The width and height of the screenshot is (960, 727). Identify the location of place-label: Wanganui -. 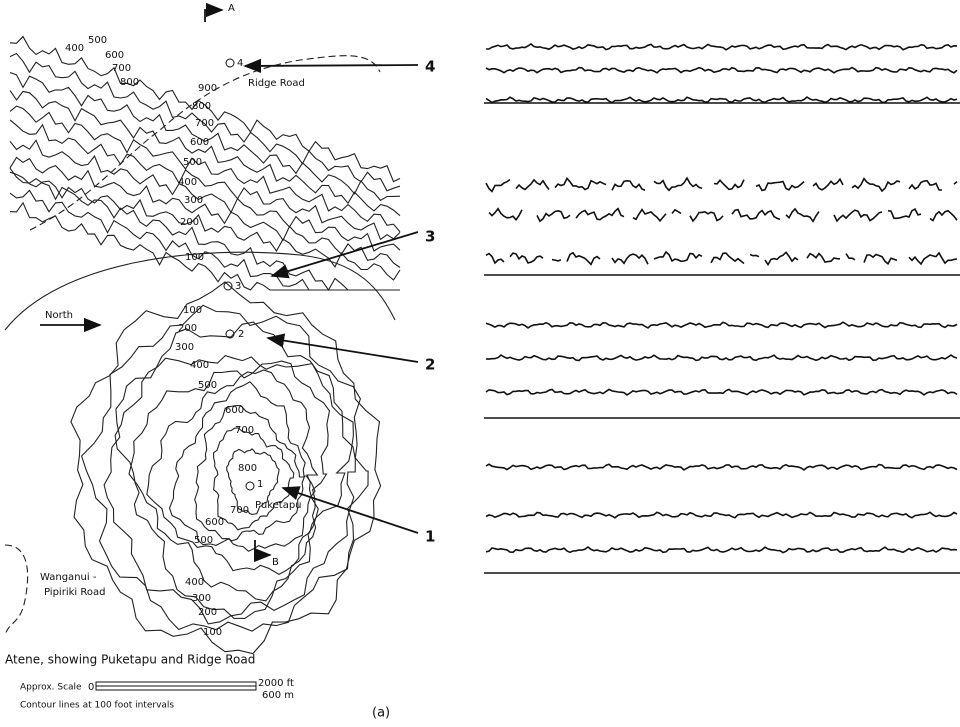
(68, 577).